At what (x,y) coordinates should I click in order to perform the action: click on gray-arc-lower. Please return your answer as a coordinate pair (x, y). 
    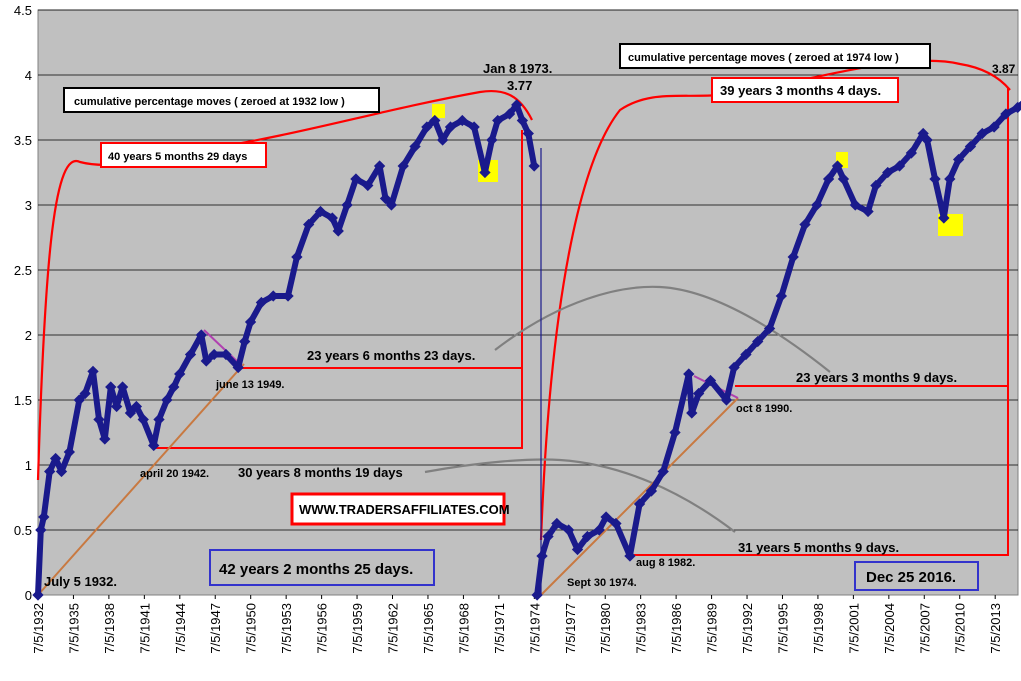
    Looking at the image, I should click on (580, 495).